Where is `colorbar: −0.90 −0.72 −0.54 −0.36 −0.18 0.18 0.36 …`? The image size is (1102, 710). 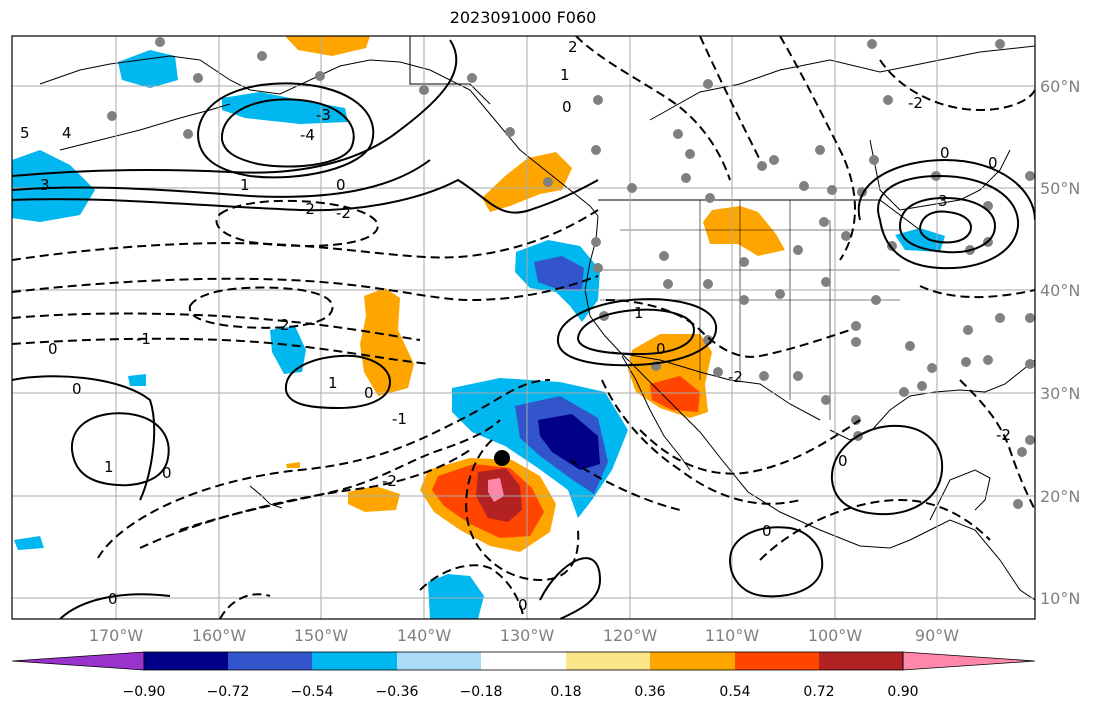 colorbar: −0.90 −0.72 −0.54 −0.36 −0.18 0.18 0.36 … is located at coordinates (523, 675).